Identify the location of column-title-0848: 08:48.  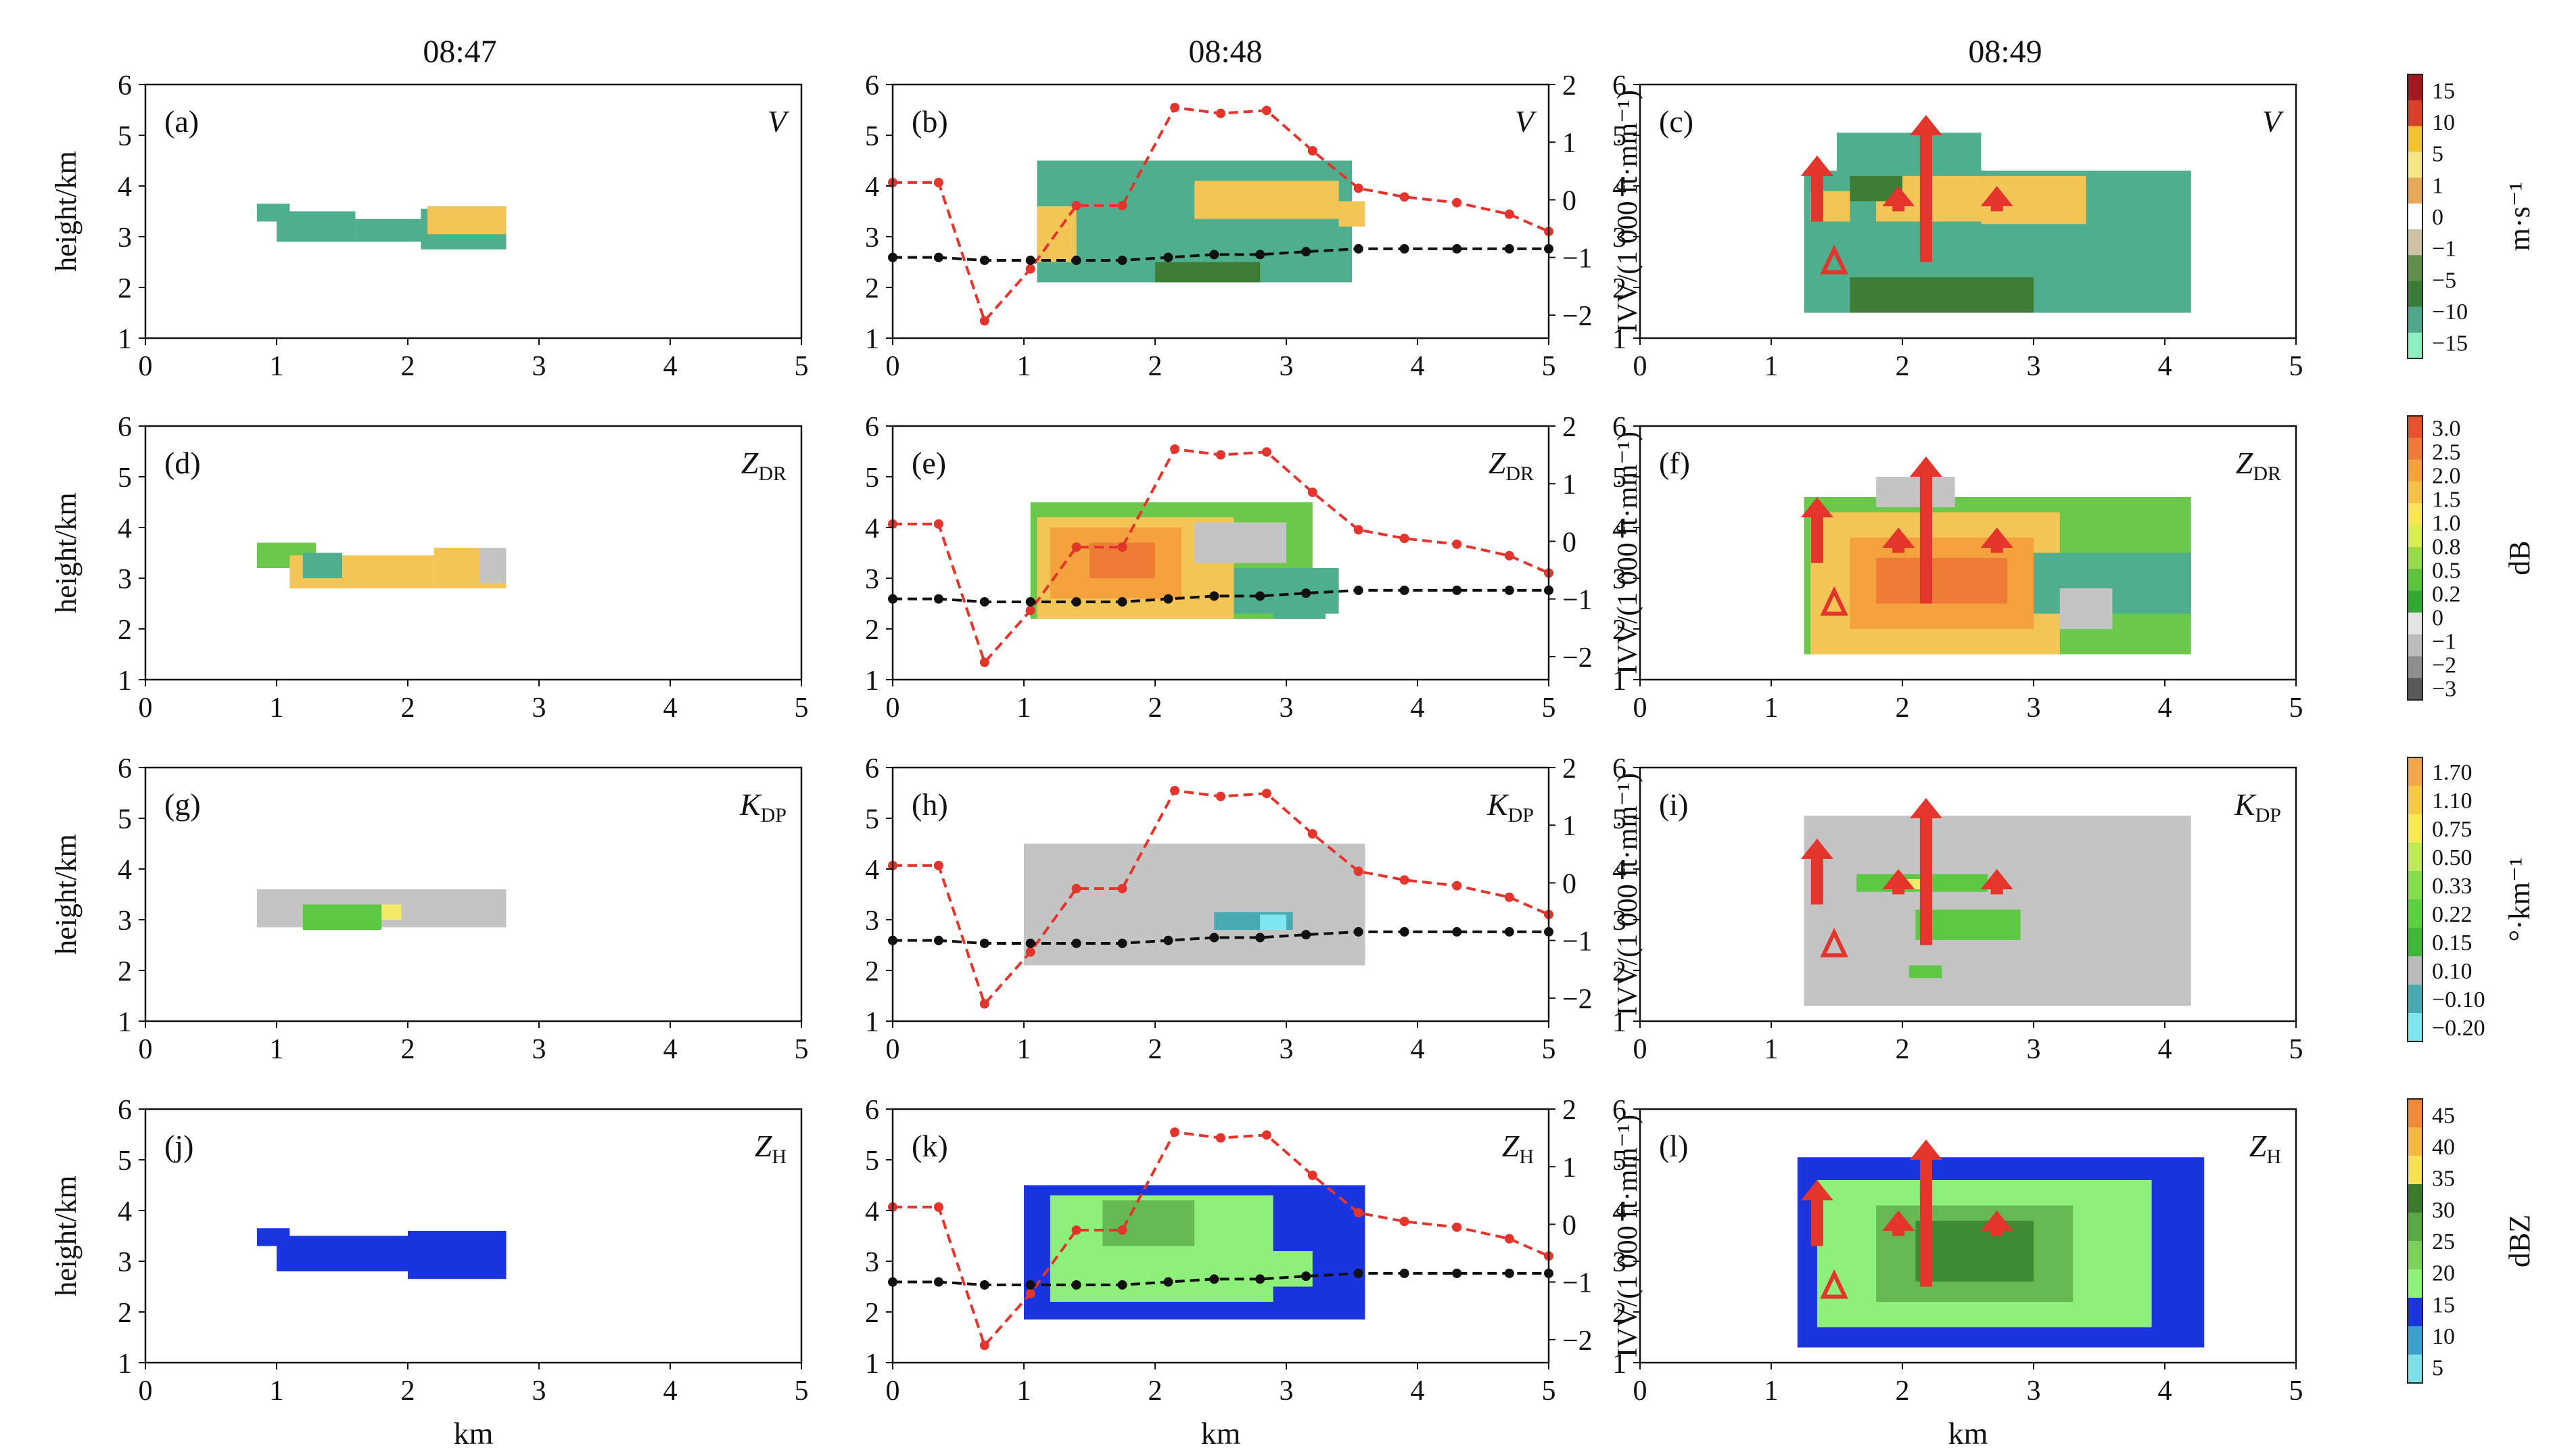
(1225, 52).